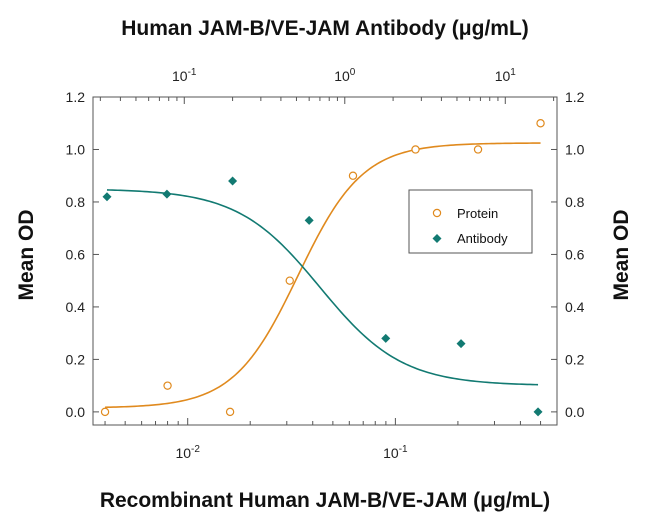  What do you see at coordinates (76, 307) in the screenshot?
I see `y-tick-label-left: 0.4` at bounding box center [76, 307].